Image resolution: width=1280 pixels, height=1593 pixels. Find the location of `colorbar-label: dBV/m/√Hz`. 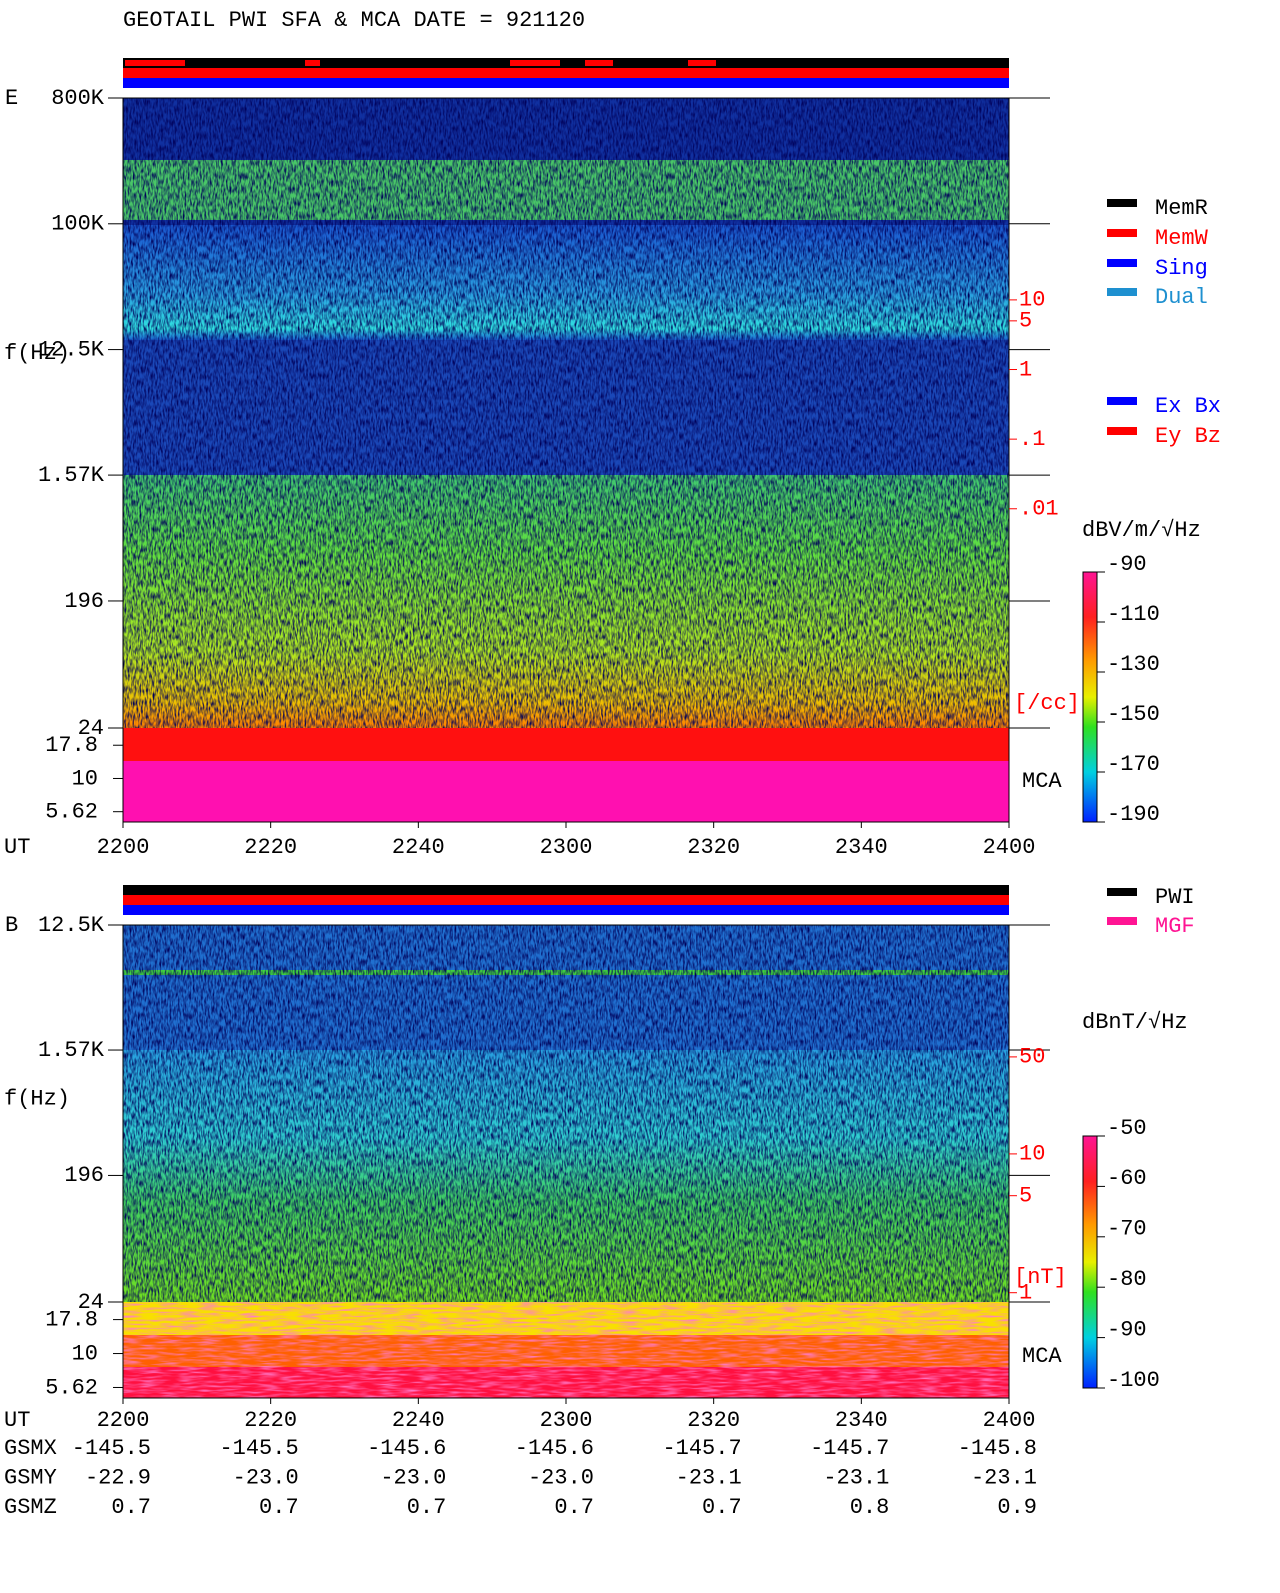

colorbar-label: dBV/m/√Hz is located at coordinates (1141, 530).